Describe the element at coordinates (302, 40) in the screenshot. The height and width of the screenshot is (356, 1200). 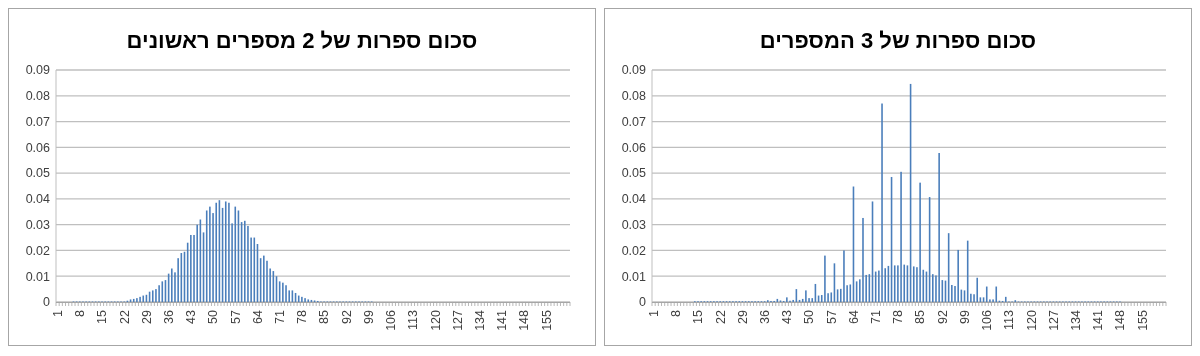
I see `chart-title: סכום ספרות של 2 מספרים ראשונים` at that location.